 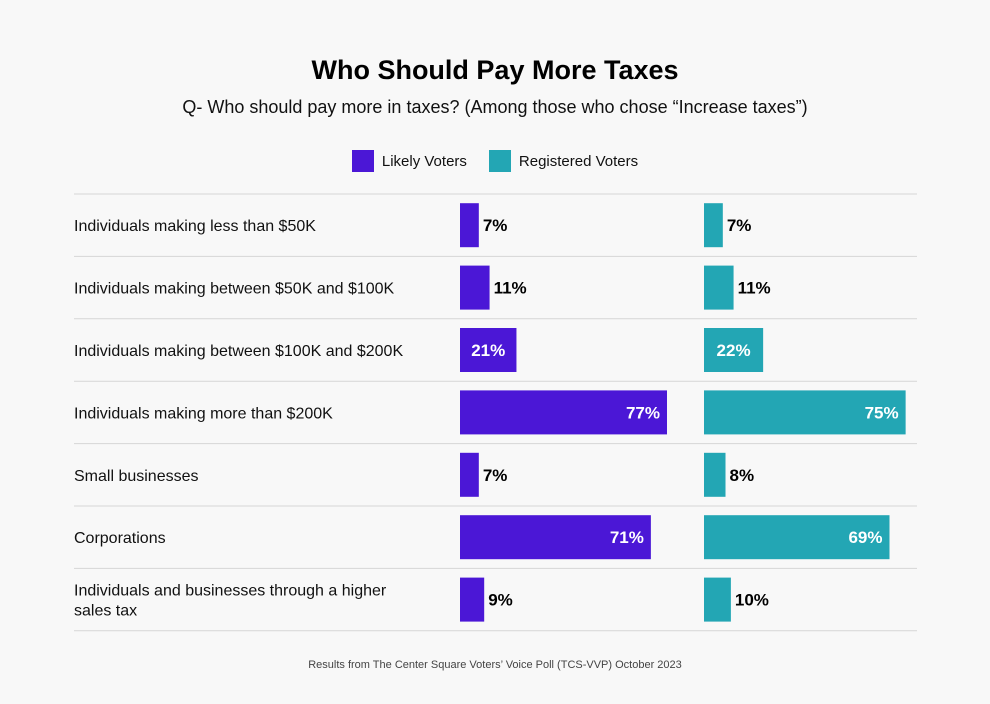 I want to click on data-label: 75%, so click(x=882, y=412).